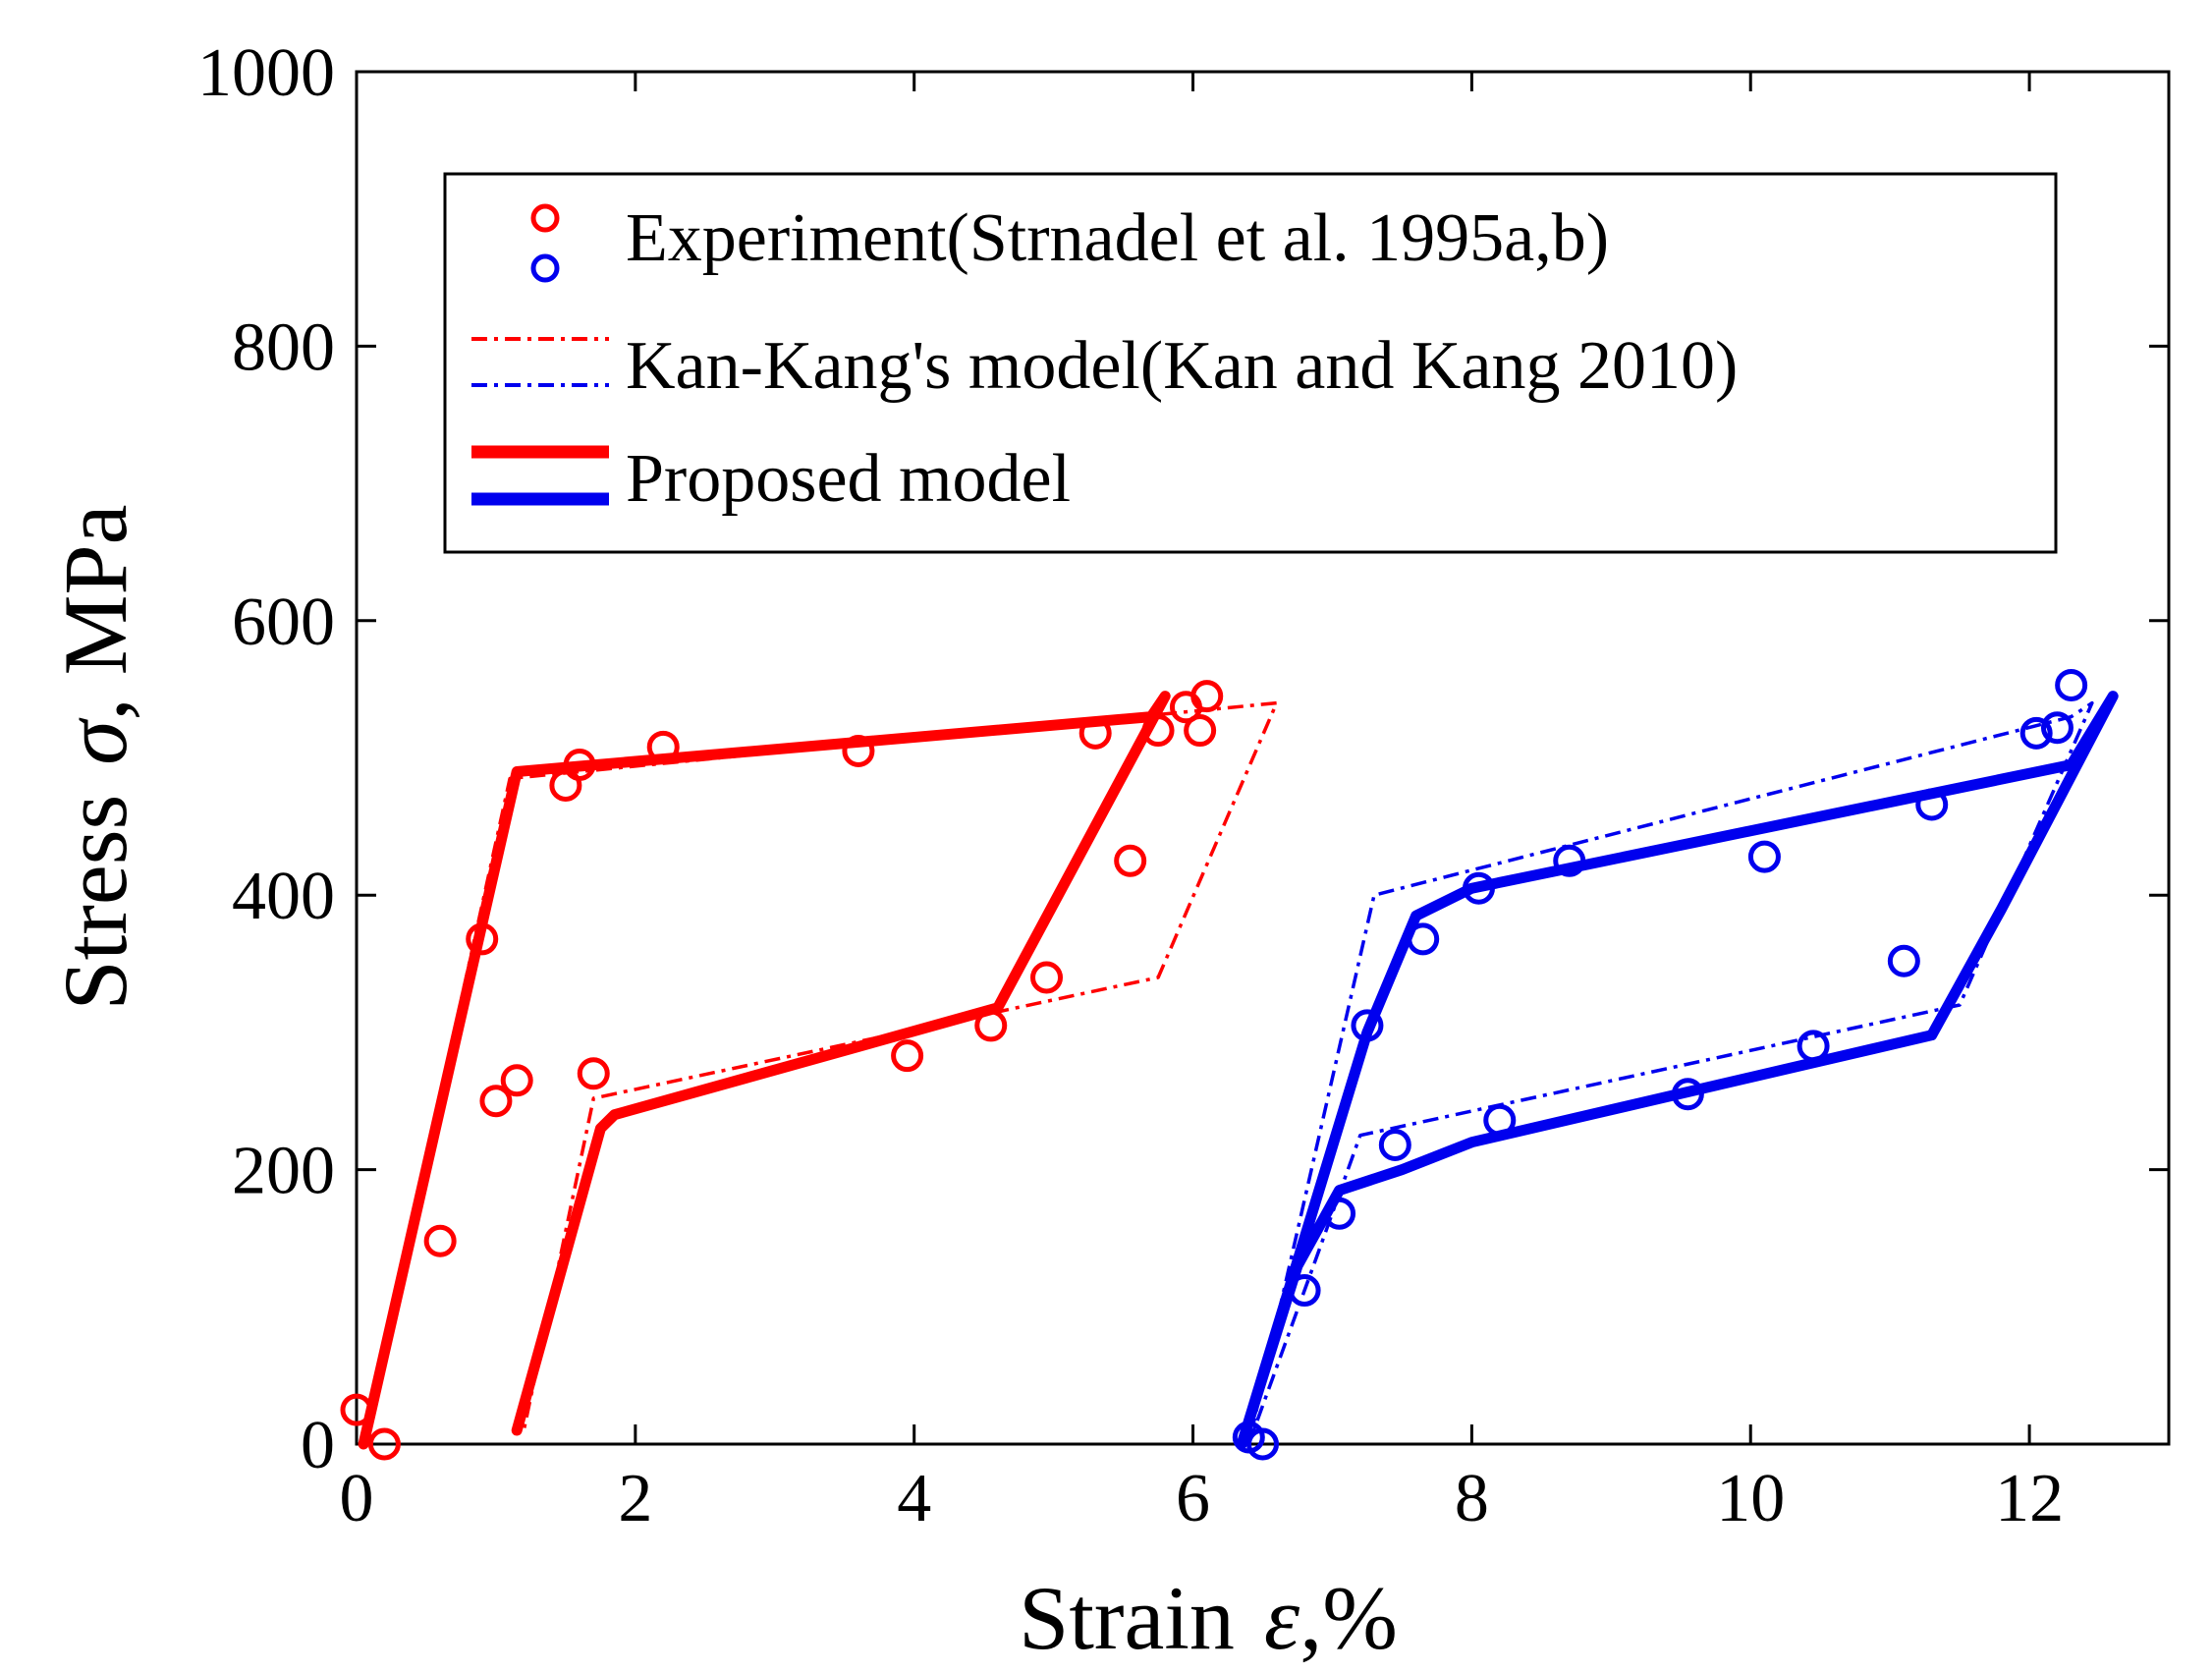 This screenshot has width=2212, height=1673. What do you see at coordinates (2030, 1498) in the screenshot?
I see `x-tick-label: 12` at bounding box center [2030, 1498].